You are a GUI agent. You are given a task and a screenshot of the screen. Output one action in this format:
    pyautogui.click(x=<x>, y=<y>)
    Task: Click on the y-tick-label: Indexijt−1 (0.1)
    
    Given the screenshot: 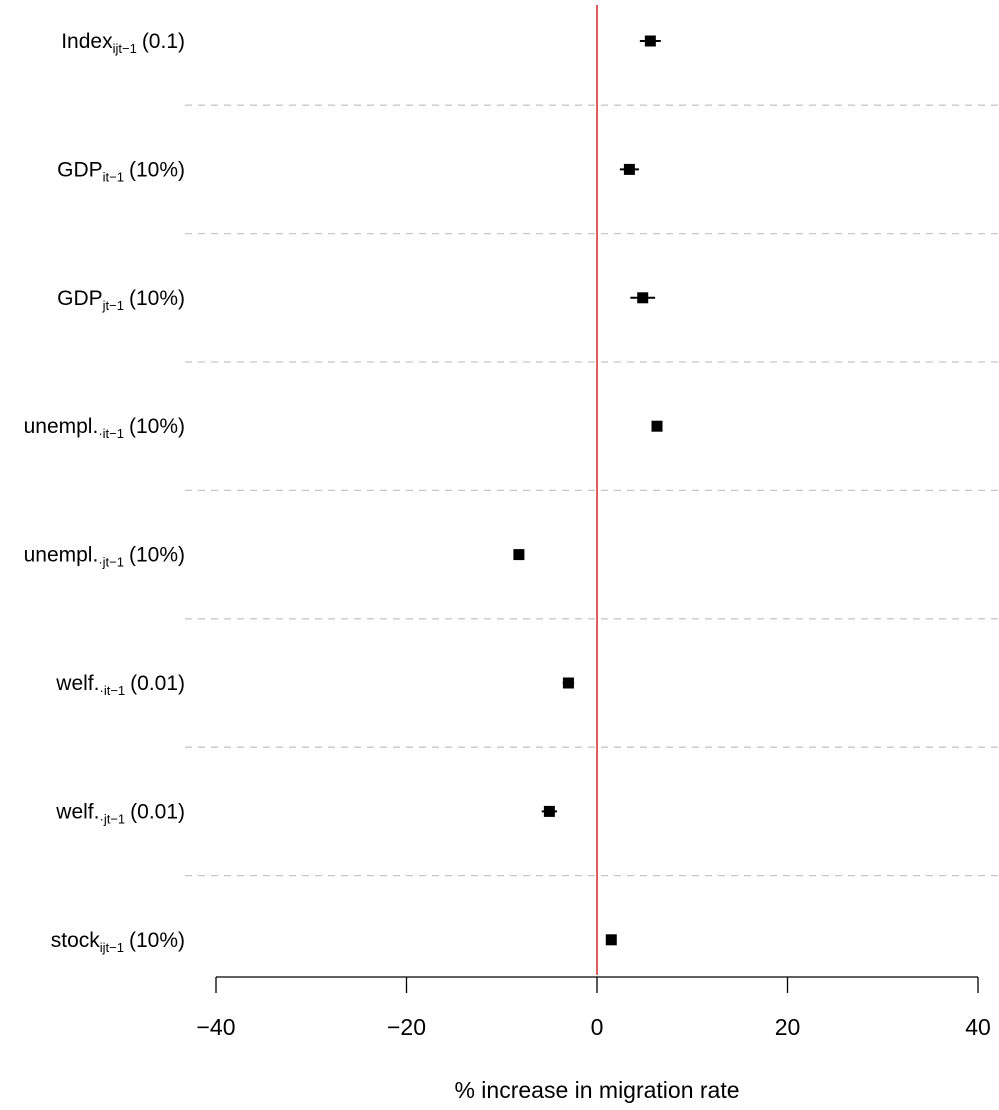 What is the action you would take?
    pyautogui.click(x=123, y=43)
    